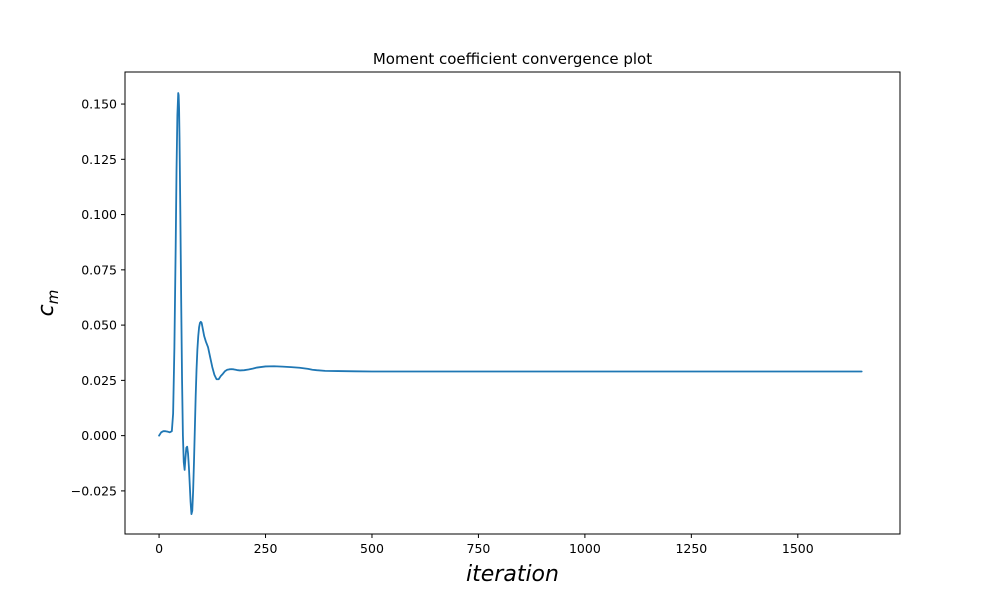 This screenshot has height=600, width=1000. I want to click on y-tick-label: 0.125, so click(99, 159).